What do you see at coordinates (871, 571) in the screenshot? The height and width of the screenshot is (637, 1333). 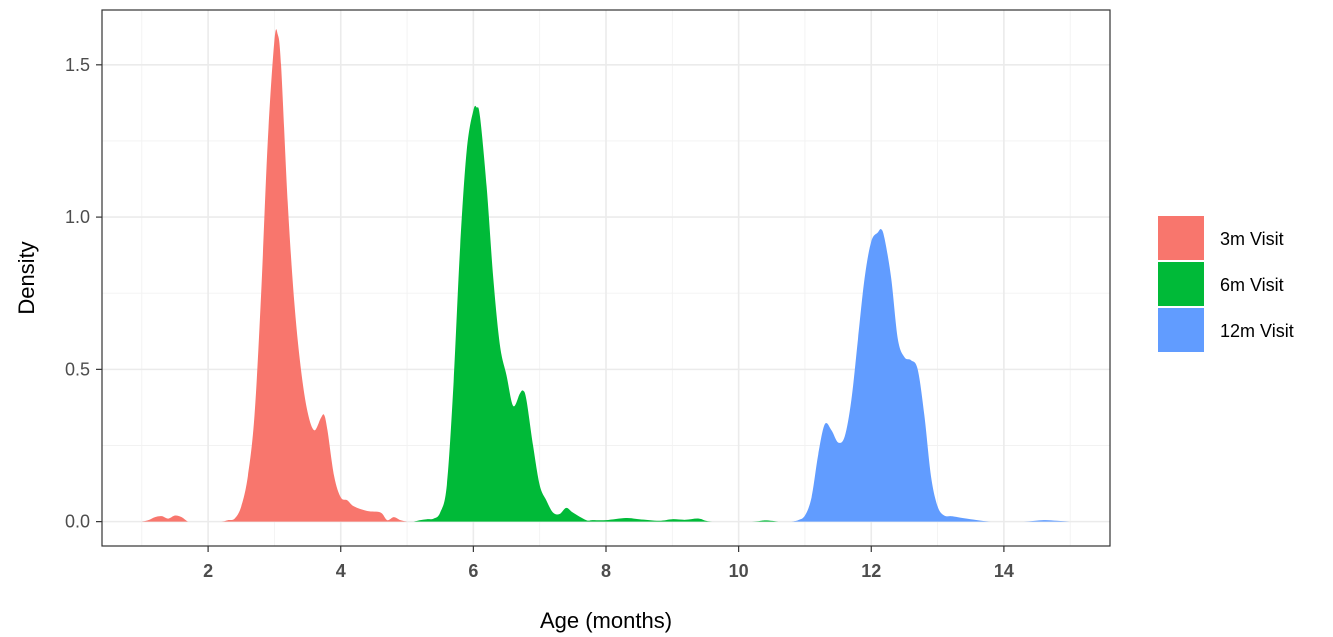 I see `x-tick-label: 12` at bounding box center [871, 571].